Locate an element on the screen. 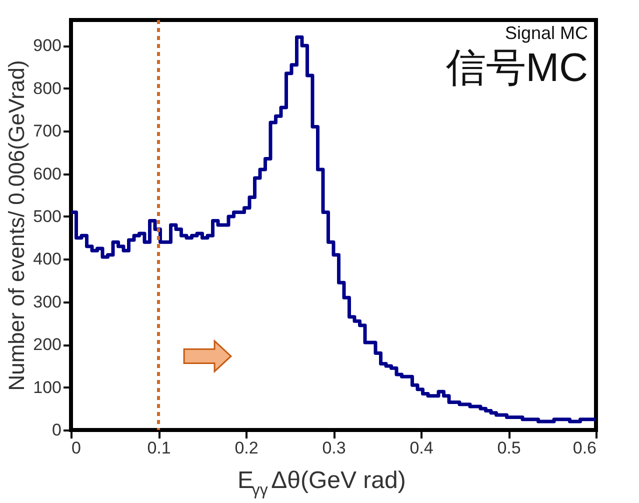  y-tick-label: 200 is located at coordinates (47, 344).